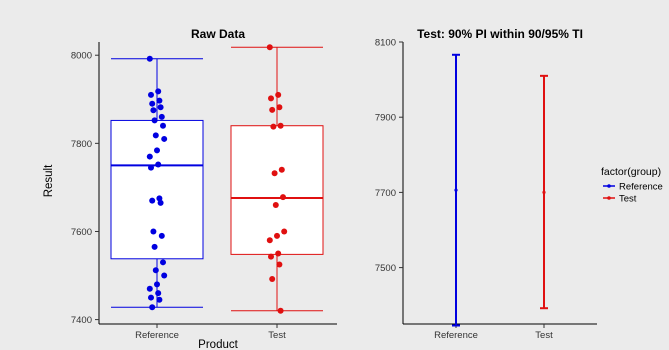 This screenshot has width=669, height=350. I want to click on raw-data-xlabel: Product, so click(218, 344).